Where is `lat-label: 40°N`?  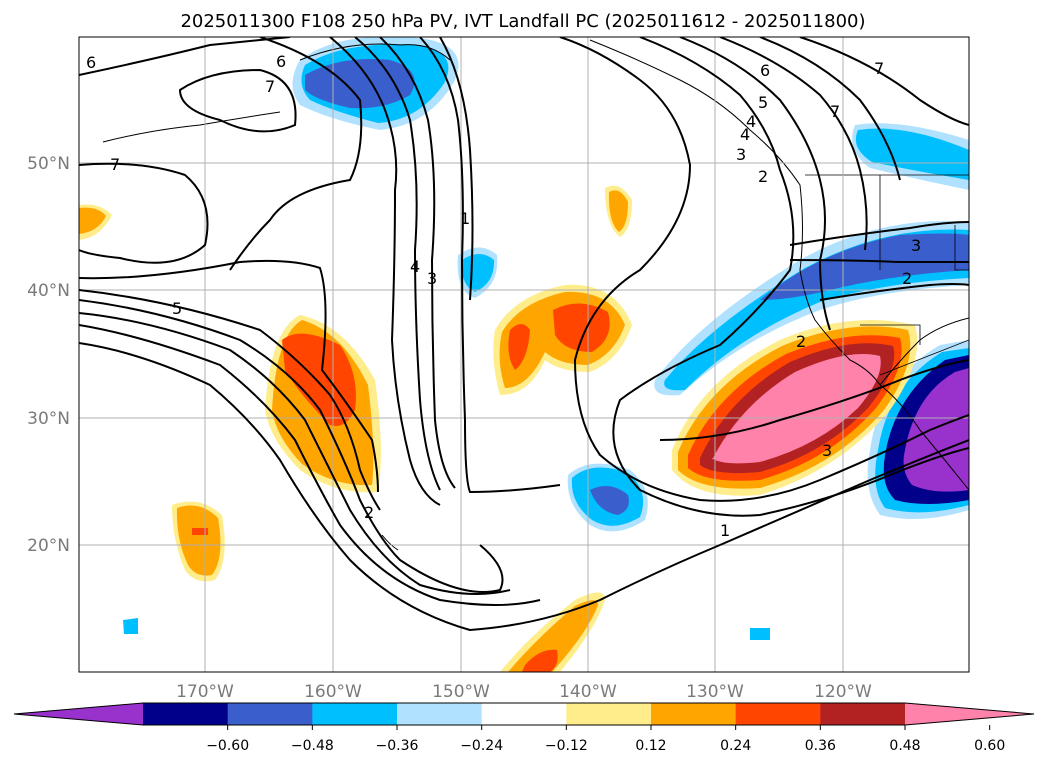
lat-label: 40°N is located at coordinates (48, 291).